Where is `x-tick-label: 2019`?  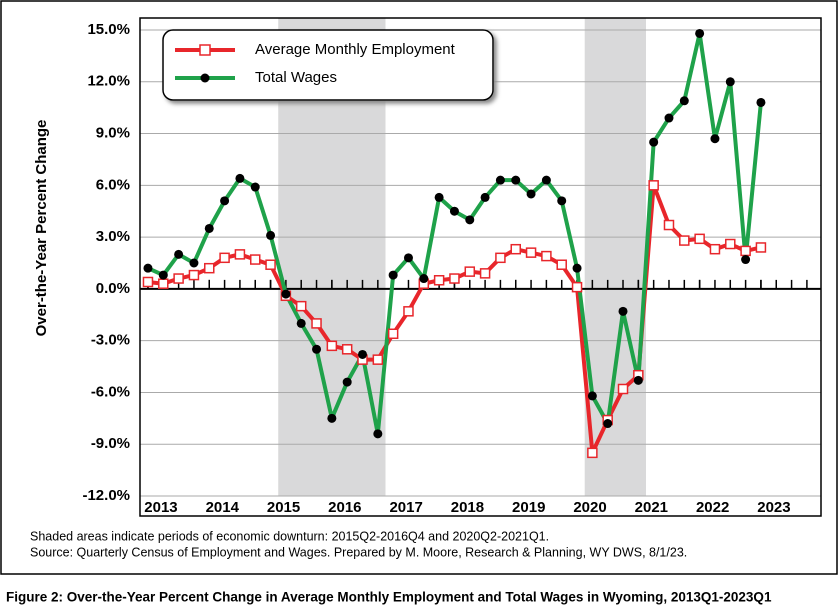
x-tick-label: 2019 is located at coordinates (528, 507).